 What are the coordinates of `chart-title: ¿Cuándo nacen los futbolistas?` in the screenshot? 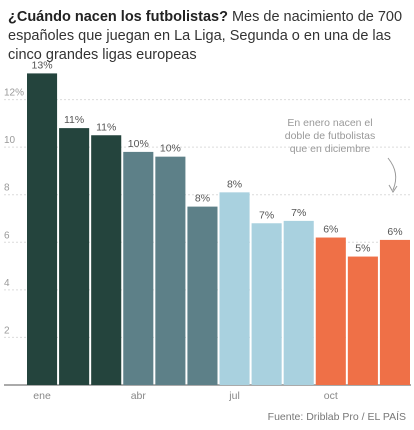 It's located at (118, 17).